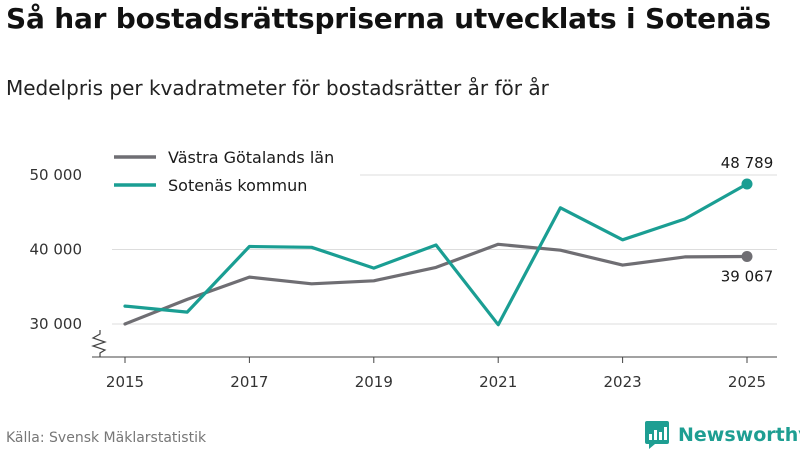 This screenshot has width=800, height=450. What do you see at coordinates (374, 382) in the screenshot?
I see `x-tick-label: 2019` at bounding box center [374, 382].